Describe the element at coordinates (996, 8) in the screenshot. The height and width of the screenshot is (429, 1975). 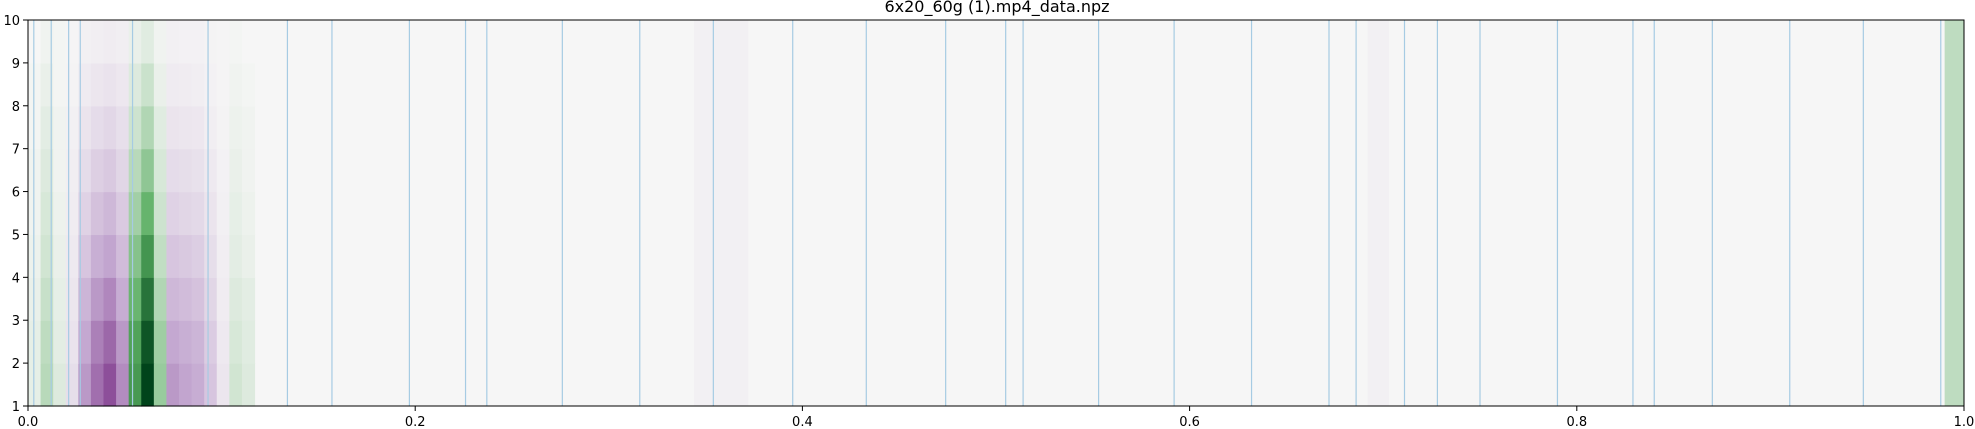
I see `chart-title: 6x20_60g (1).mp4_data.npz` at that location.